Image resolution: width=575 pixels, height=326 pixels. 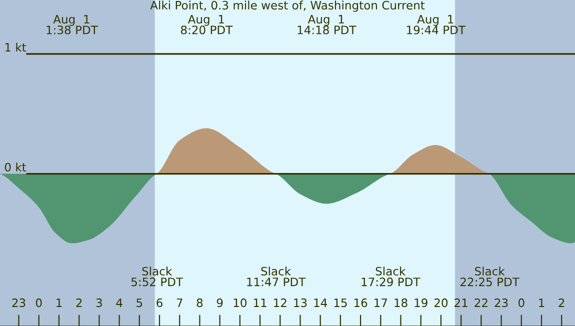 I want to click on x-tick-label: 15, so click(x=340, y=303).